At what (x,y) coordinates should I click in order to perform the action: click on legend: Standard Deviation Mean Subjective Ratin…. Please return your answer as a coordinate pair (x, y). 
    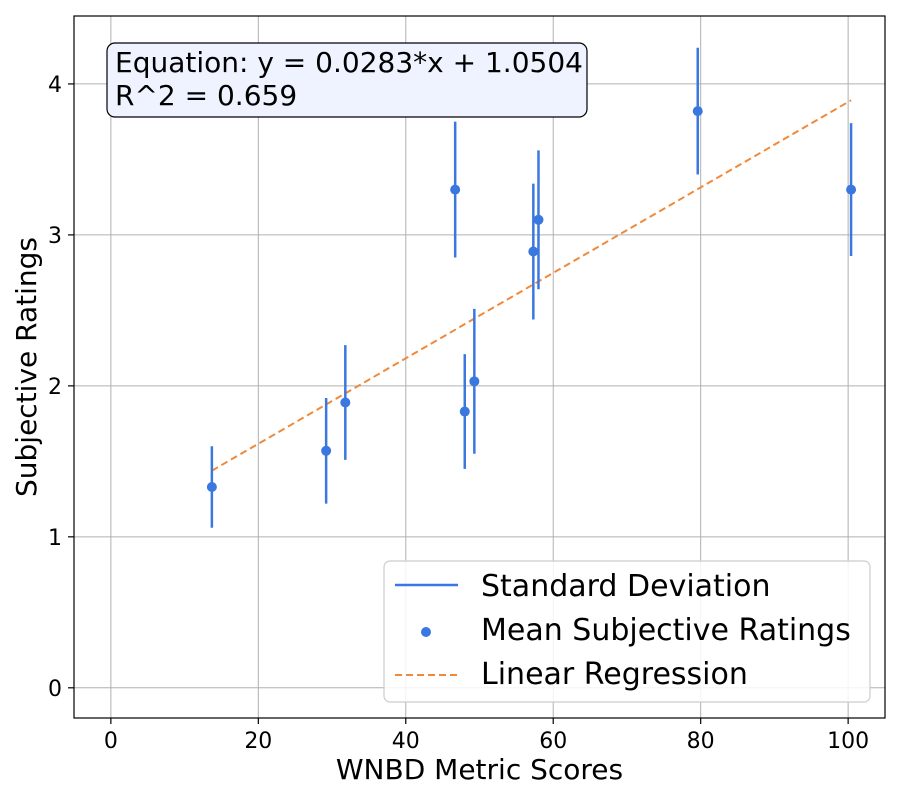
    Looking at the image, I should click on (627, 631).